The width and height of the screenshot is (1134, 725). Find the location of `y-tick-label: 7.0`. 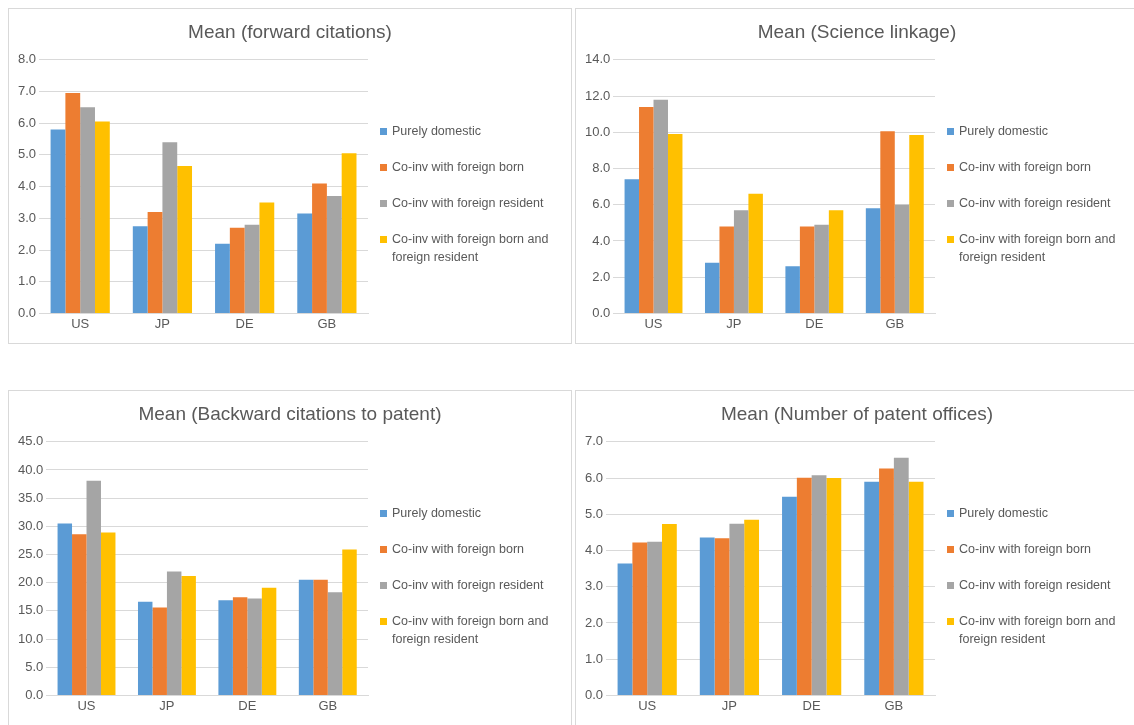

y-tick-label: 7.0 is located at coordinates (594, 441).